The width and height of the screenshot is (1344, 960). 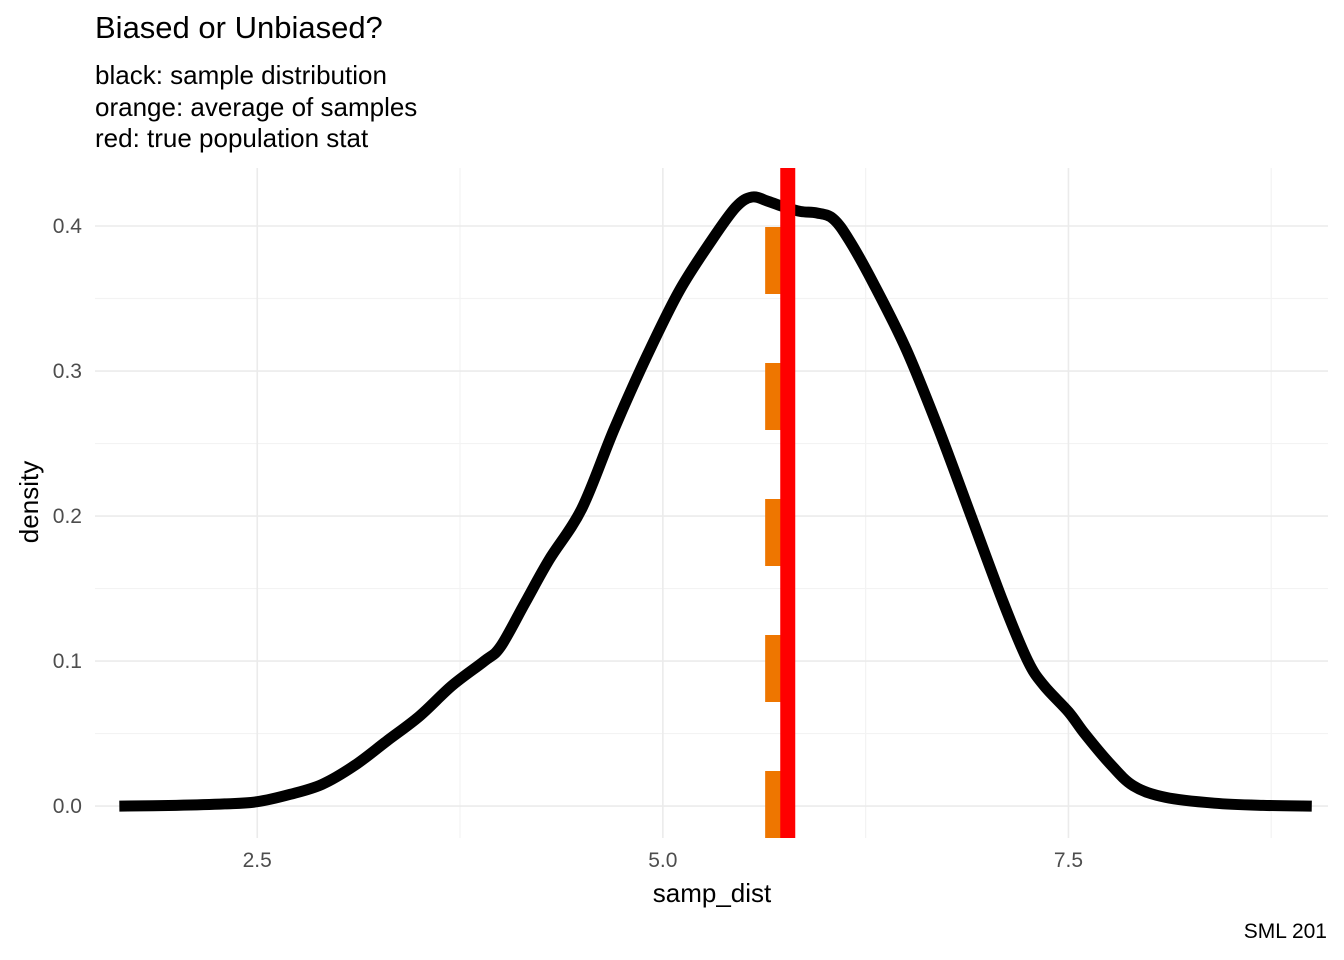 I want to click on x-tick-label: 5.0, so click(x=662, y=860).